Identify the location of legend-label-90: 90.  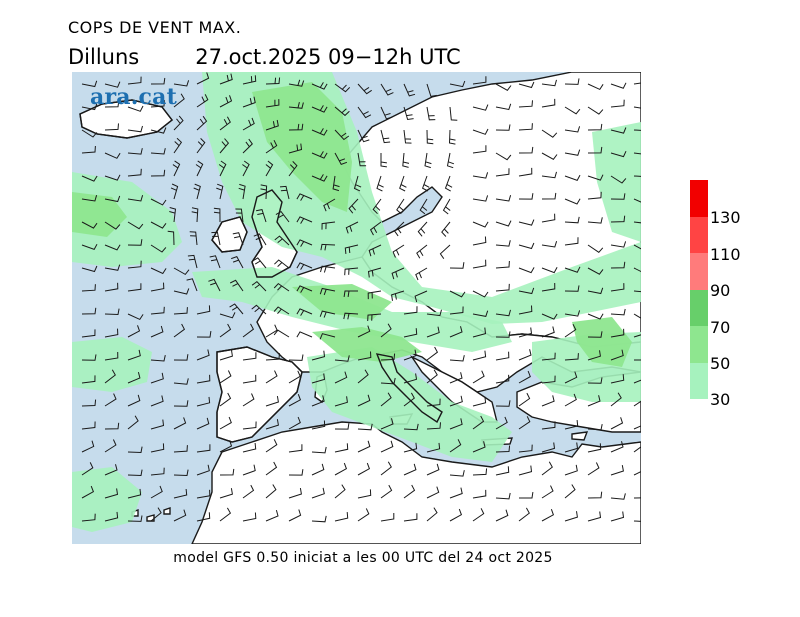
(720, 290).